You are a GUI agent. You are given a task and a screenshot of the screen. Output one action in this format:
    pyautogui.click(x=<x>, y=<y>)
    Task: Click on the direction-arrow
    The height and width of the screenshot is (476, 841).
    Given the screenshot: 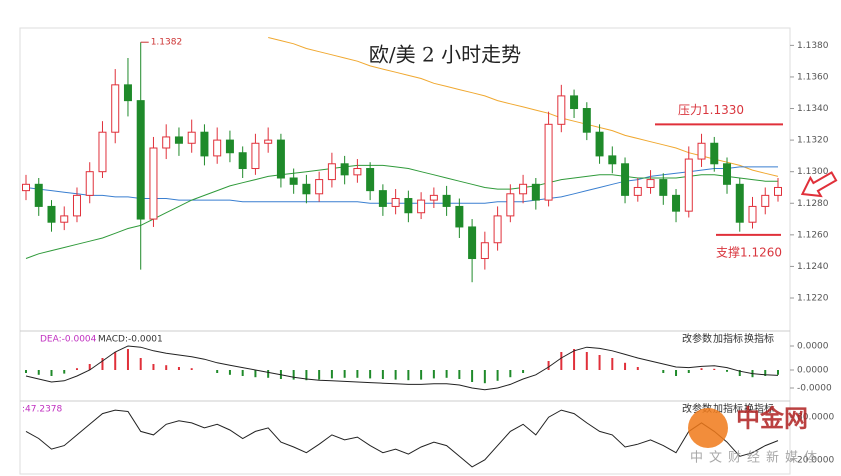 What is the action you would take?
    pyautogui.click(x=819, y=184)
    